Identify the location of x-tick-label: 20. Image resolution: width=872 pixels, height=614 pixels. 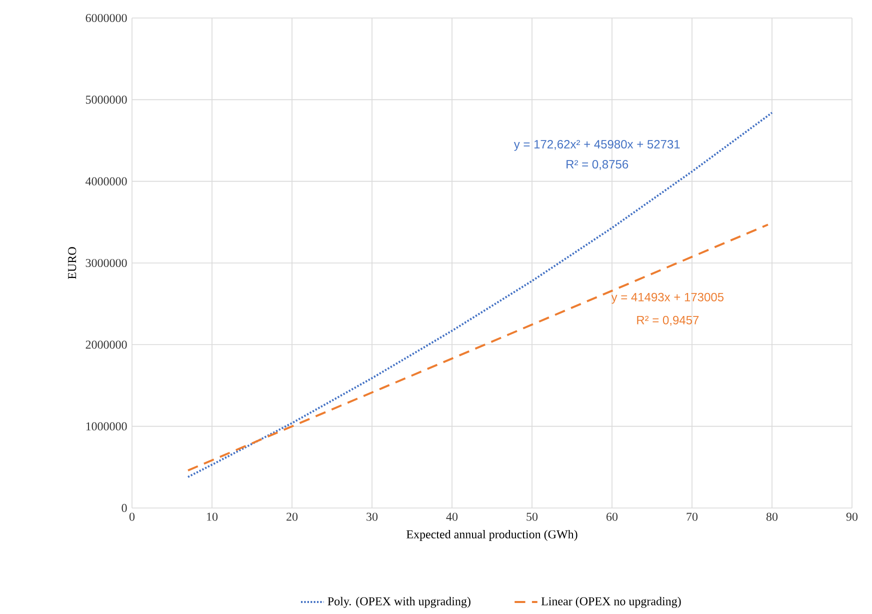
(292, 516).